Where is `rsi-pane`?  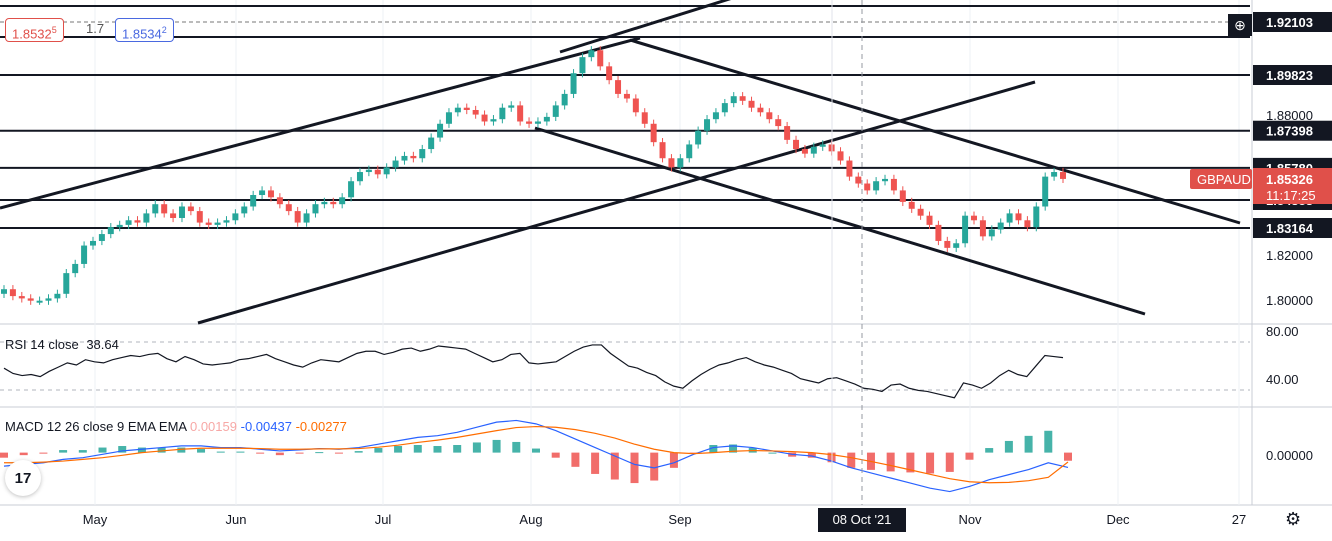 rsi-pane is located at coordinates (533, 371).